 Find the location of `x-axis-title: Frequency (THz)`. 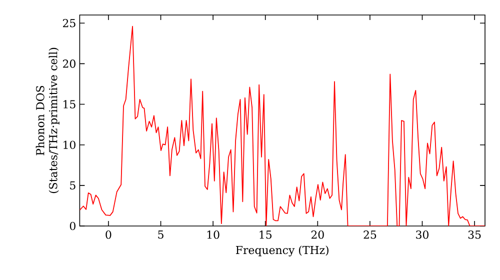

x-axis-title: Frequency (THz) is located at coordinates (282, 251).